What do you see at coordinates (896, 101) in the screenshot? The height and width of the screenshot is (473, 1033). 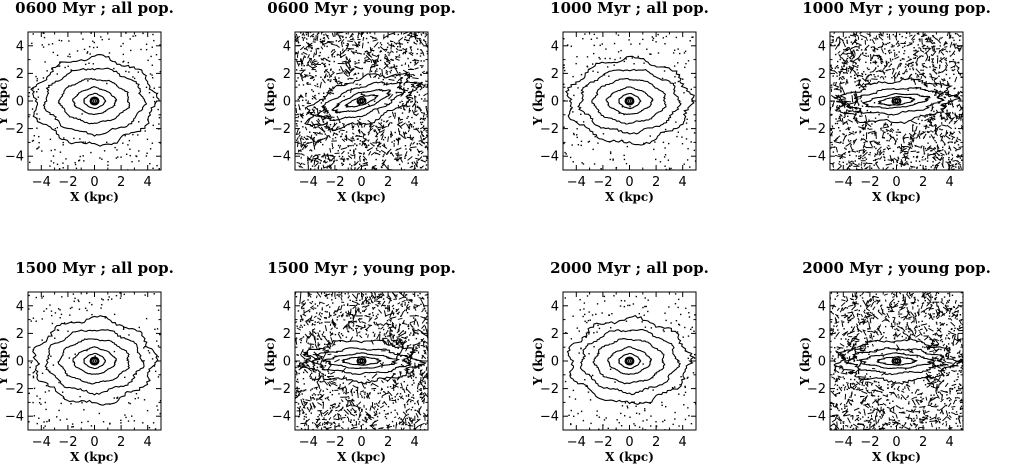 I see `core-contour` at bounding box center [896, 101].